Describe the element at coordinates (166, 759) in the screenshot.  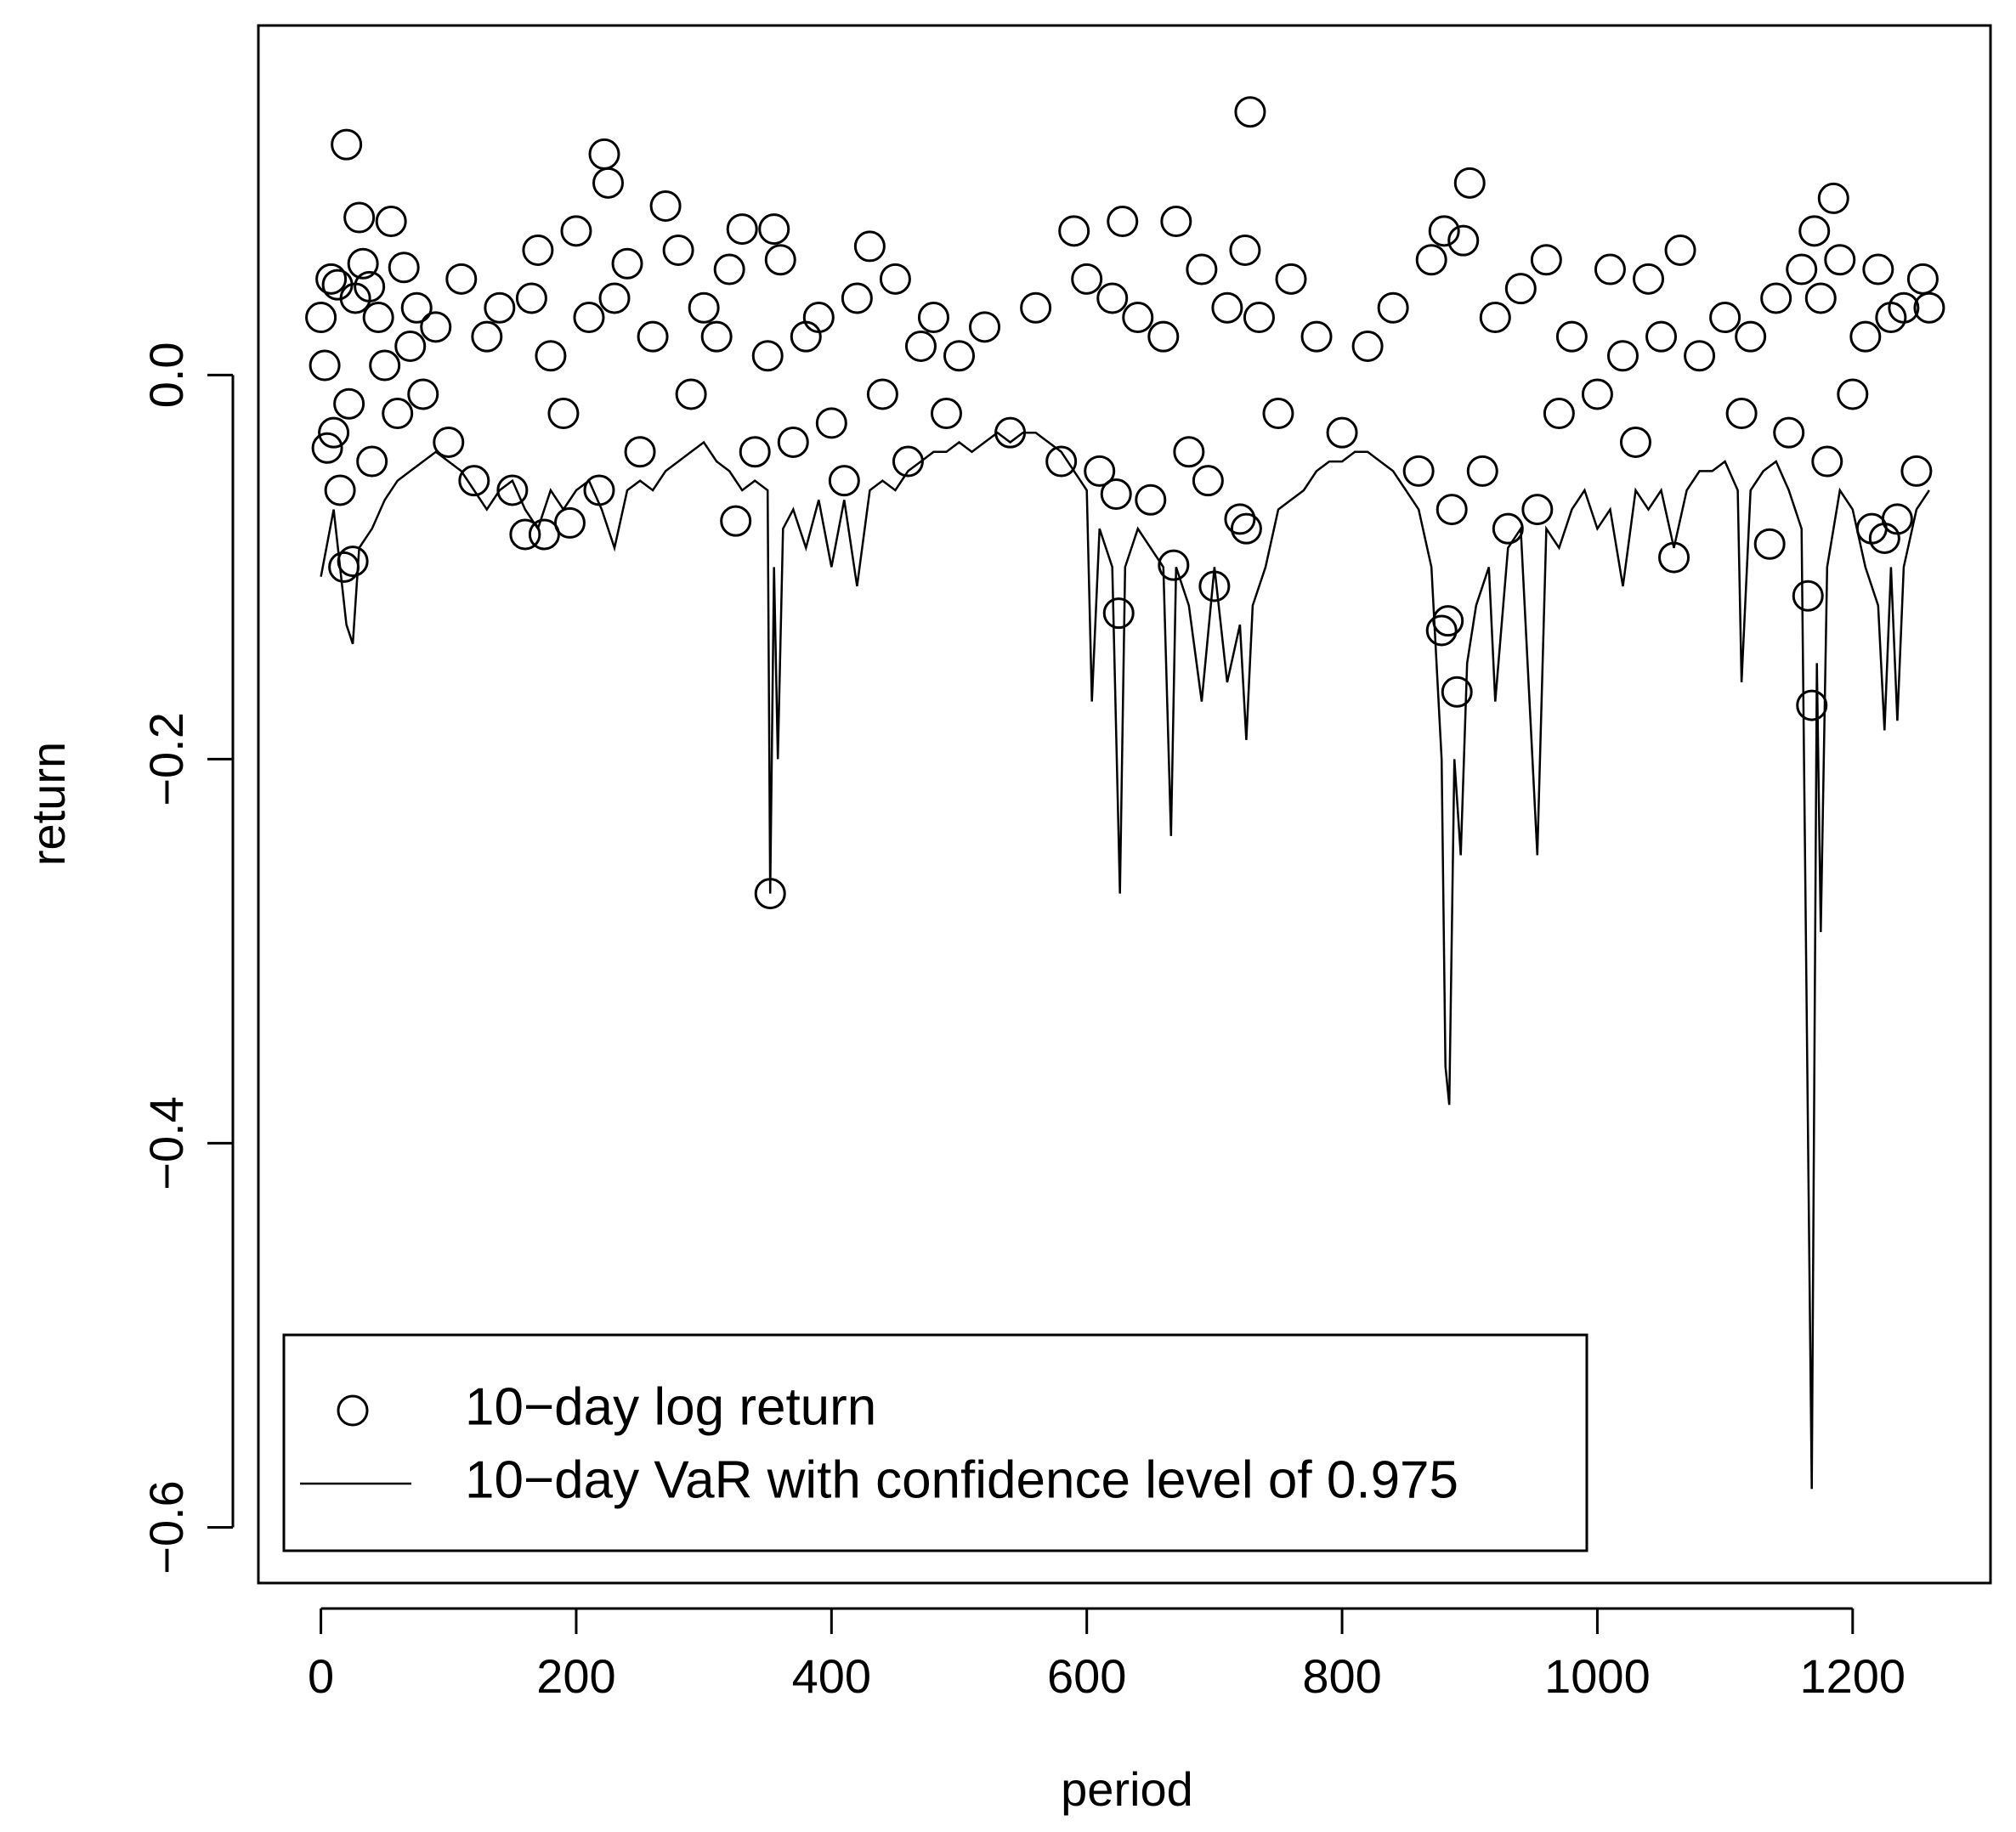
I see `y-tick-label: −0.2` at that location.